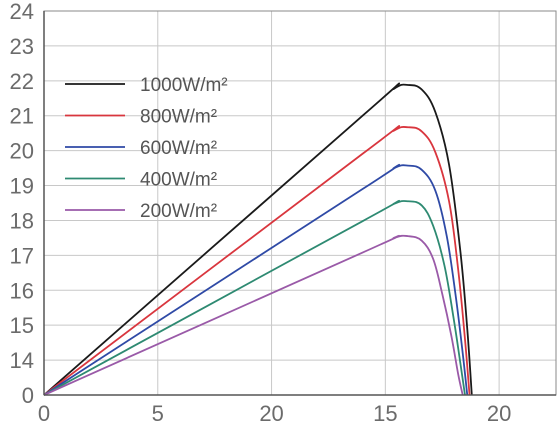 Image resolution: width=560 pixels, height=428 pixels. I want to click on y-tick-label: 14, so click(22, 360).